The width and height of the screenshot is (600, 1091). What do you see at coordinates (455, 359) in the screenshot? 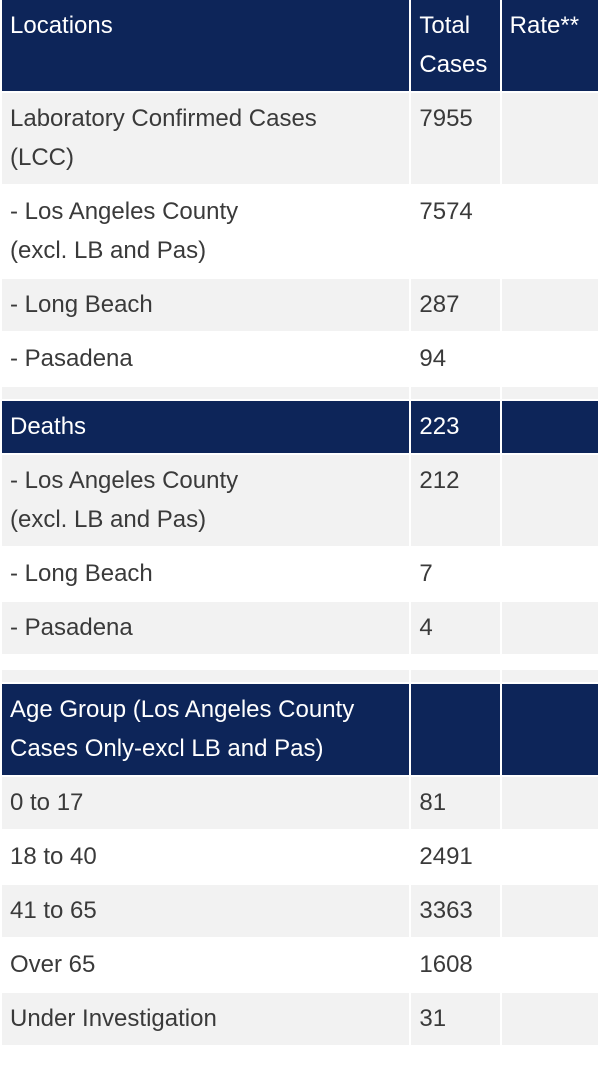
I see `row-total: 94` at bounding box center [455, 359].